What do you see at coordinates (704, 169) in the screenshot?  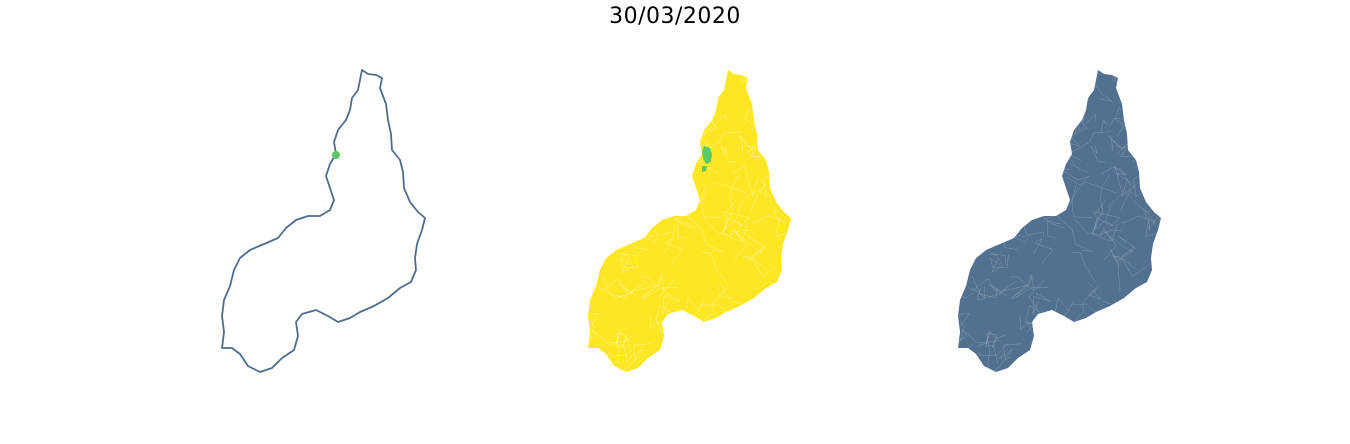 I see `case-municipality-region-small` at bounding box center [704, 169].